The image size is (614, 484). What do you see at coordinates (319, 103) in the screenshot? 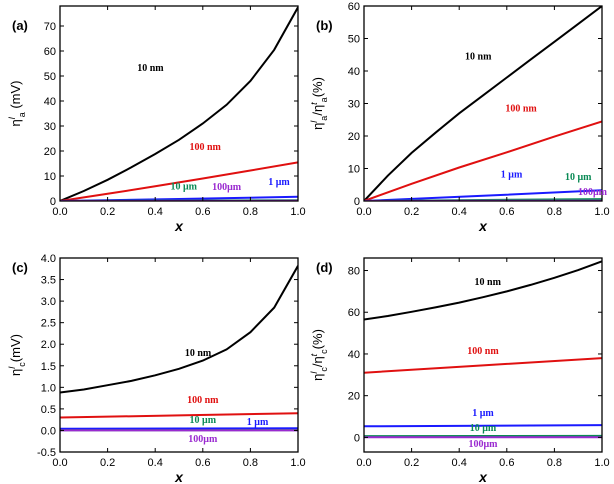
I see `y-axis-label: ηla/ηta(%)` at bounding box center [319, 103].